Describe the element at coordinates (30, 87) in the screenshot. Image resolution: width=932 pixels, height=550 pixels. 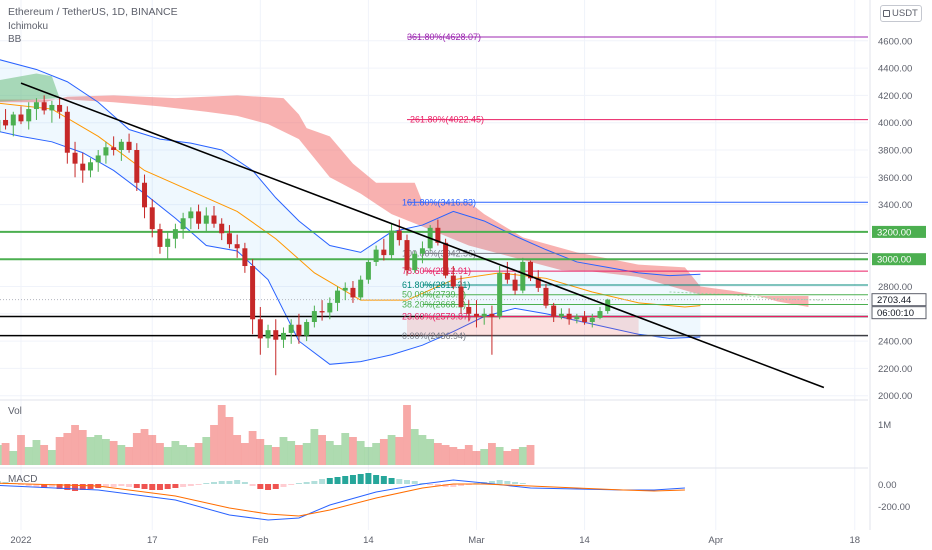
I see `cloud-bullish` at that location.